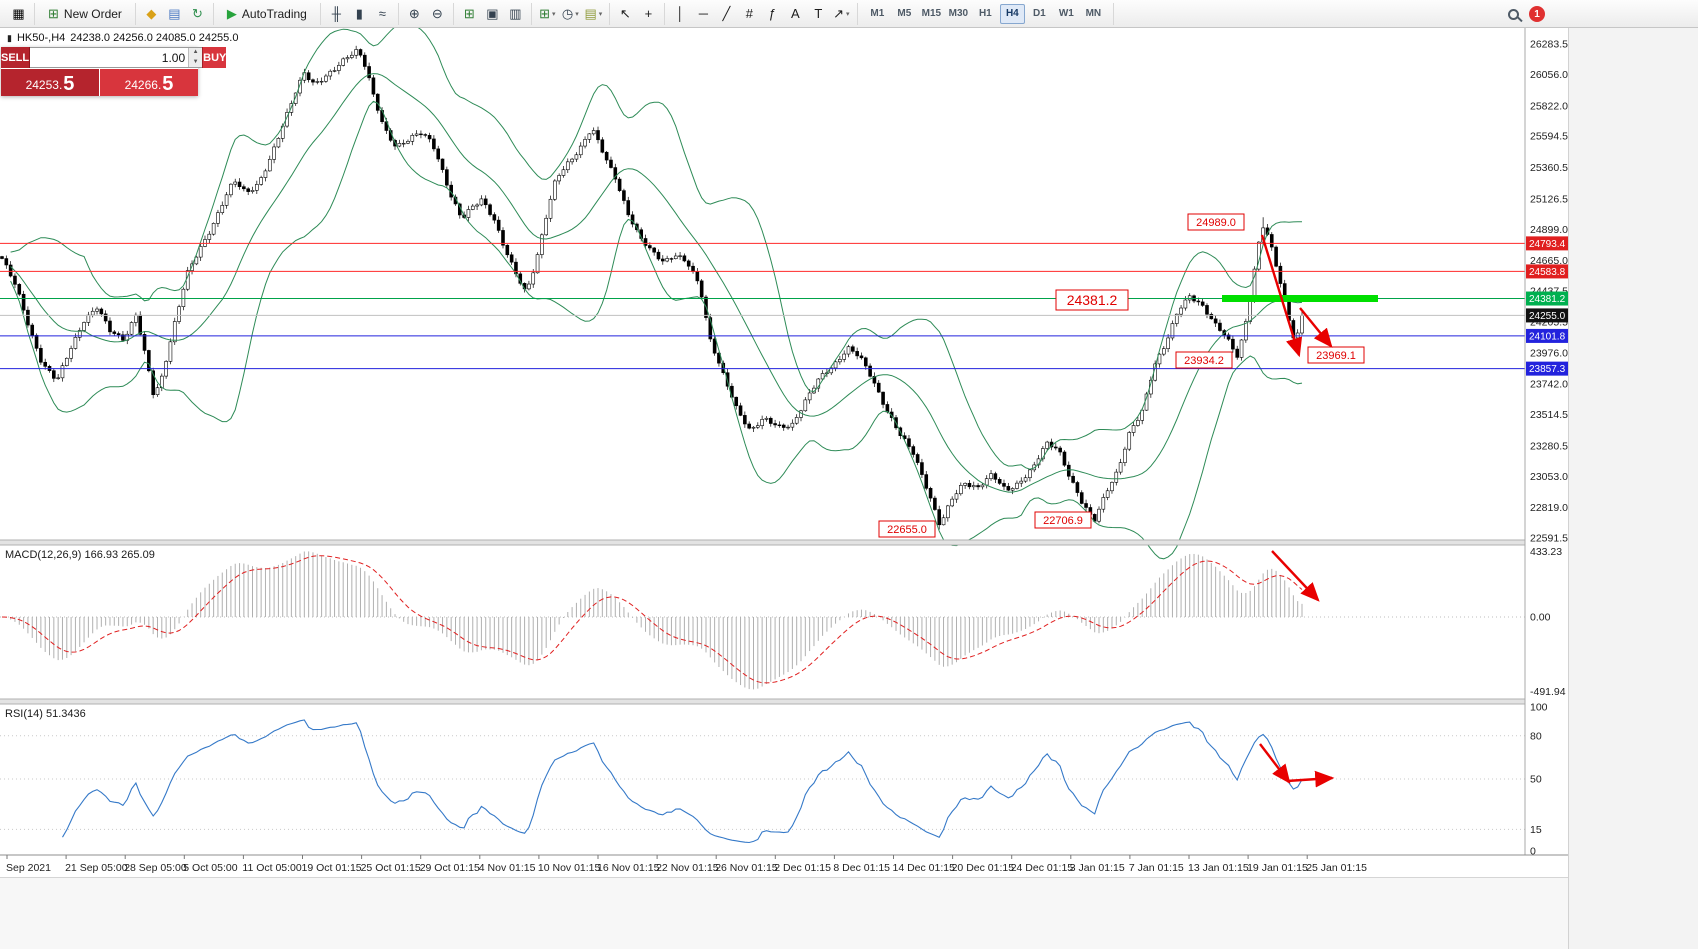  Describe the element at coordinates (1216, 222) in the screenshot. I see `price-annotation: 24989.0` at that location.